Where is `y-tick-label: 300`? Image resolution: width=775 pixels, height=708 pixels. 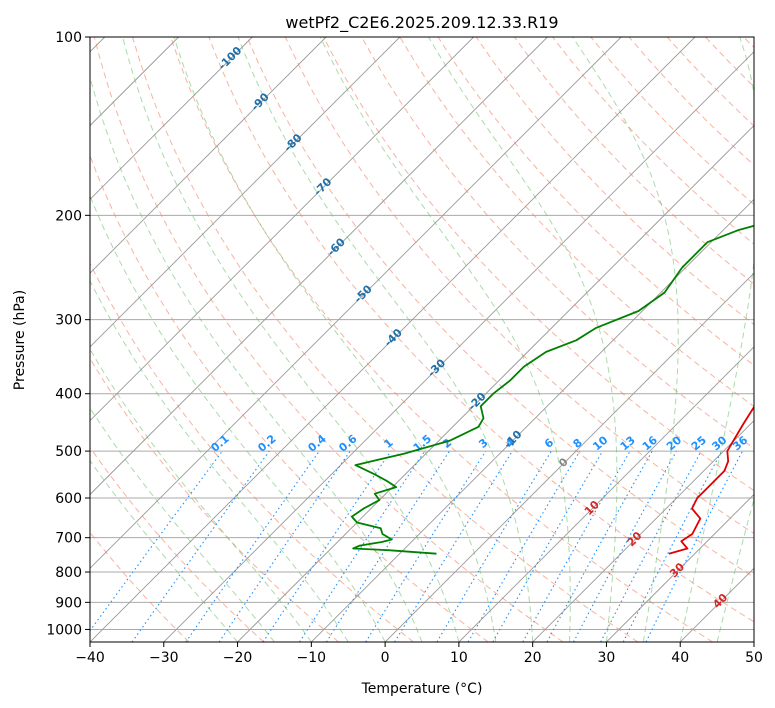
y-tick-label: 300 is located at coordinates (68, 321).